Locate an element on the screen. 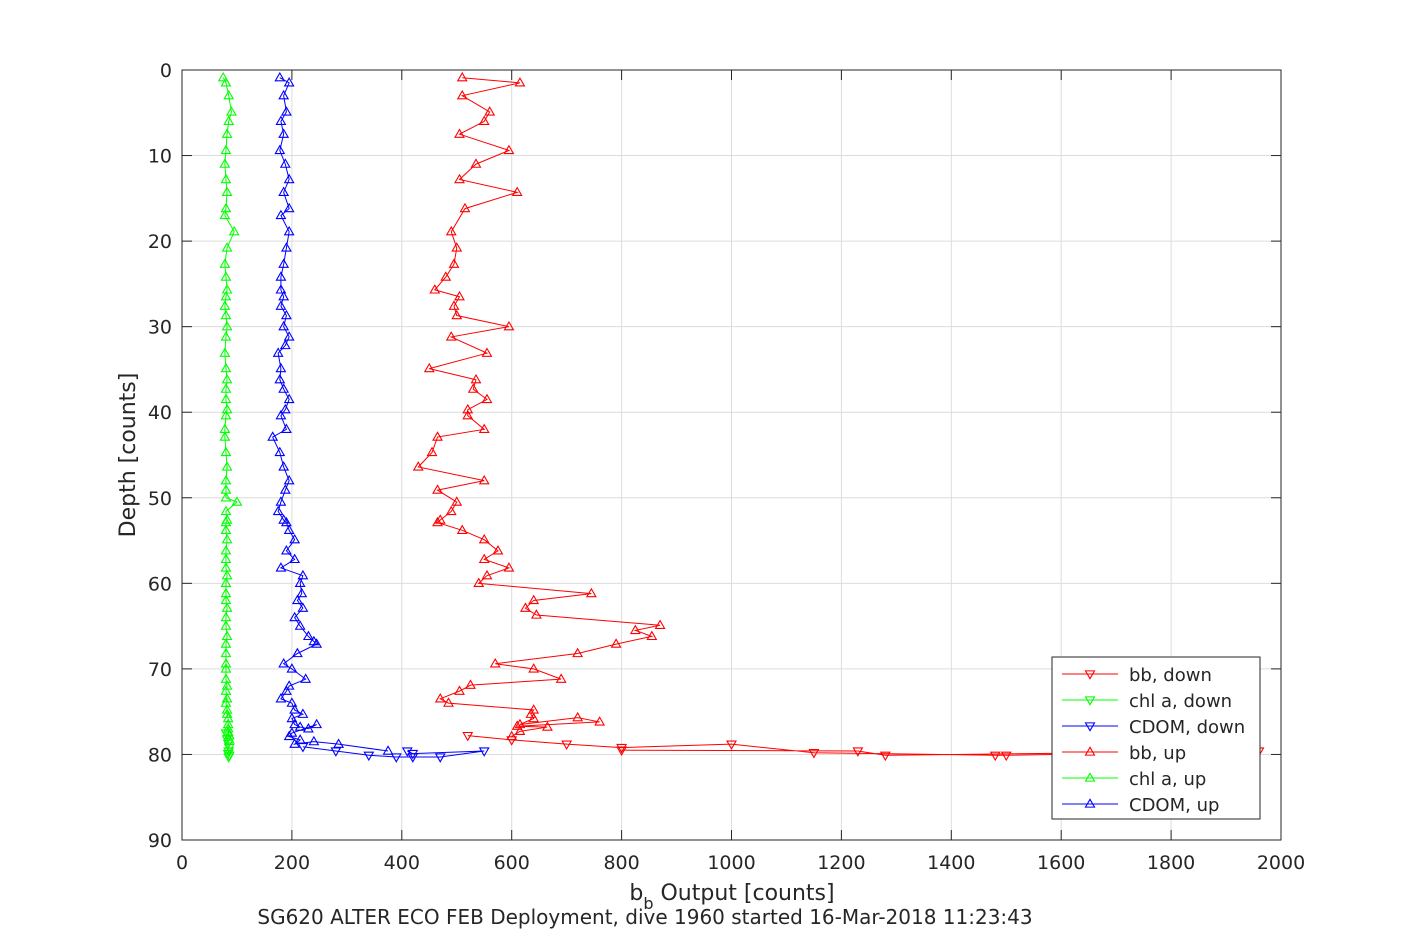  legend-item: CDOM, down is located at coordinates (1153, 727).